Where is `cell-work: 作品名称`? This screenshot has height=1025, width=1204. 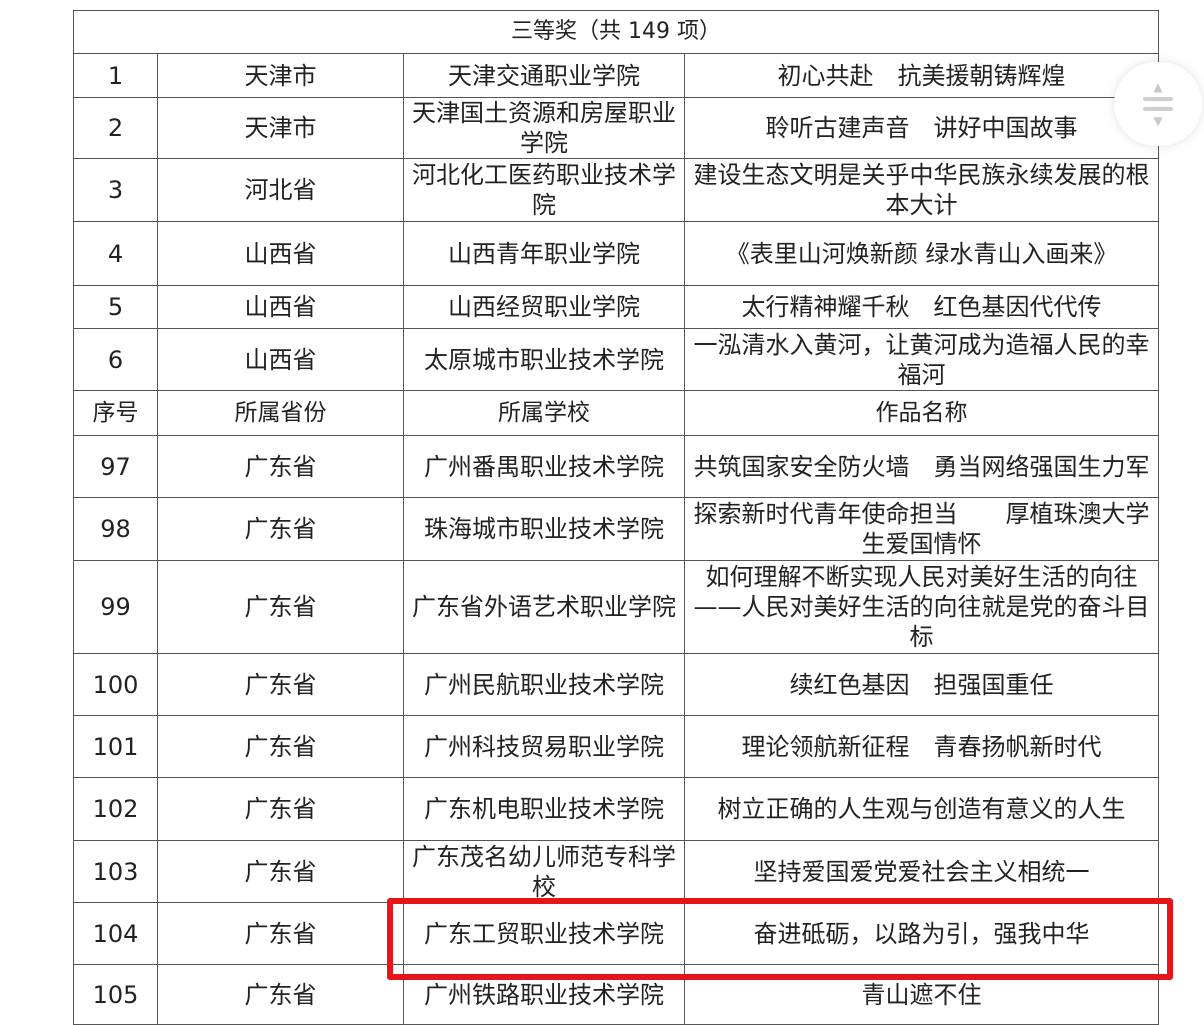
cell-work: 作品名称 is located at coordinates (921, 413).